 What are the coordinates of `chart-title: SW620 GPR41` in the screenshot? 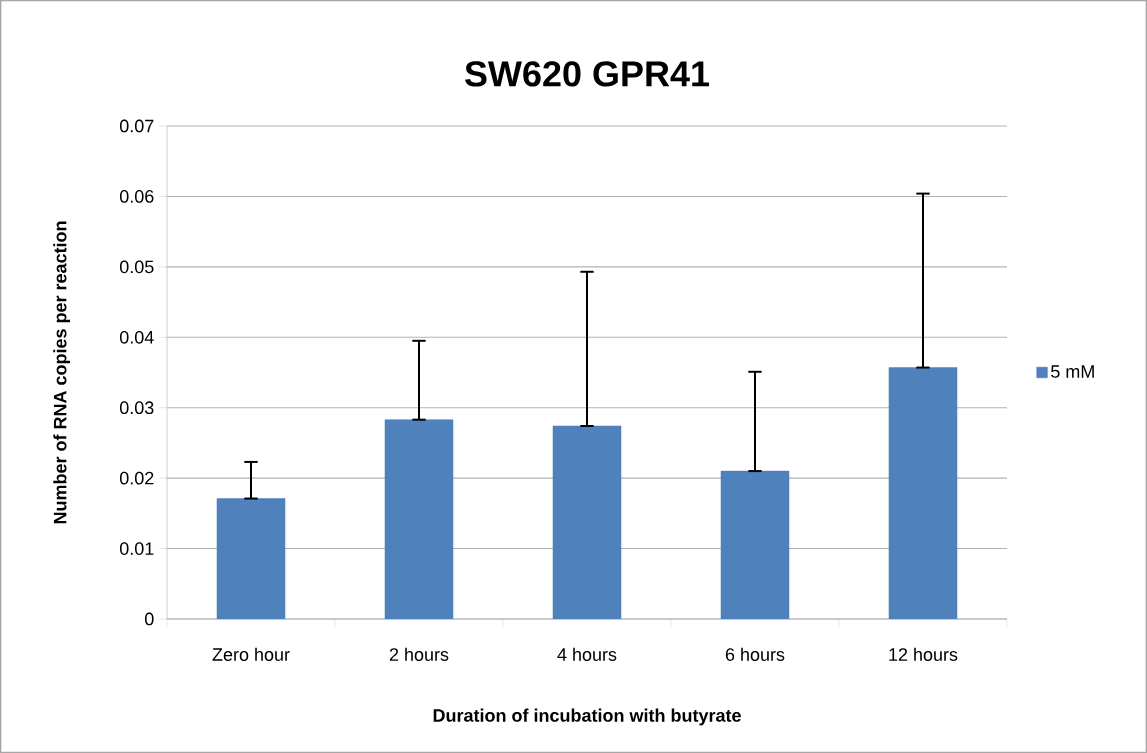 It's located at (587, 74).